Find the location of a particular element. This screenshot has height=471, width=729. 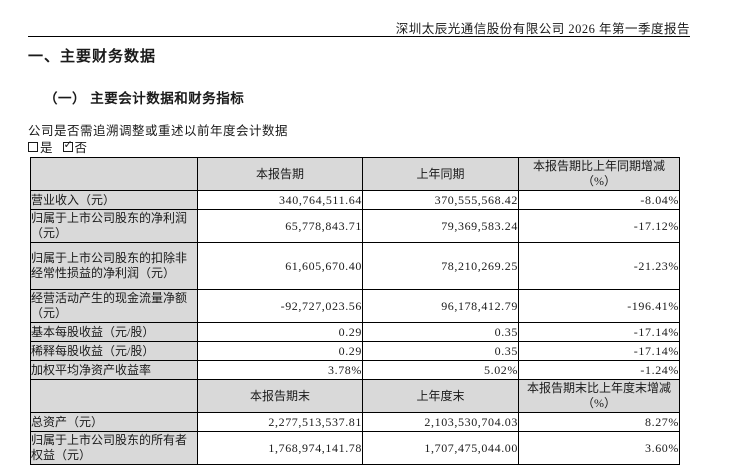

change-value: -1.24% is located at coordinates (599, 370).